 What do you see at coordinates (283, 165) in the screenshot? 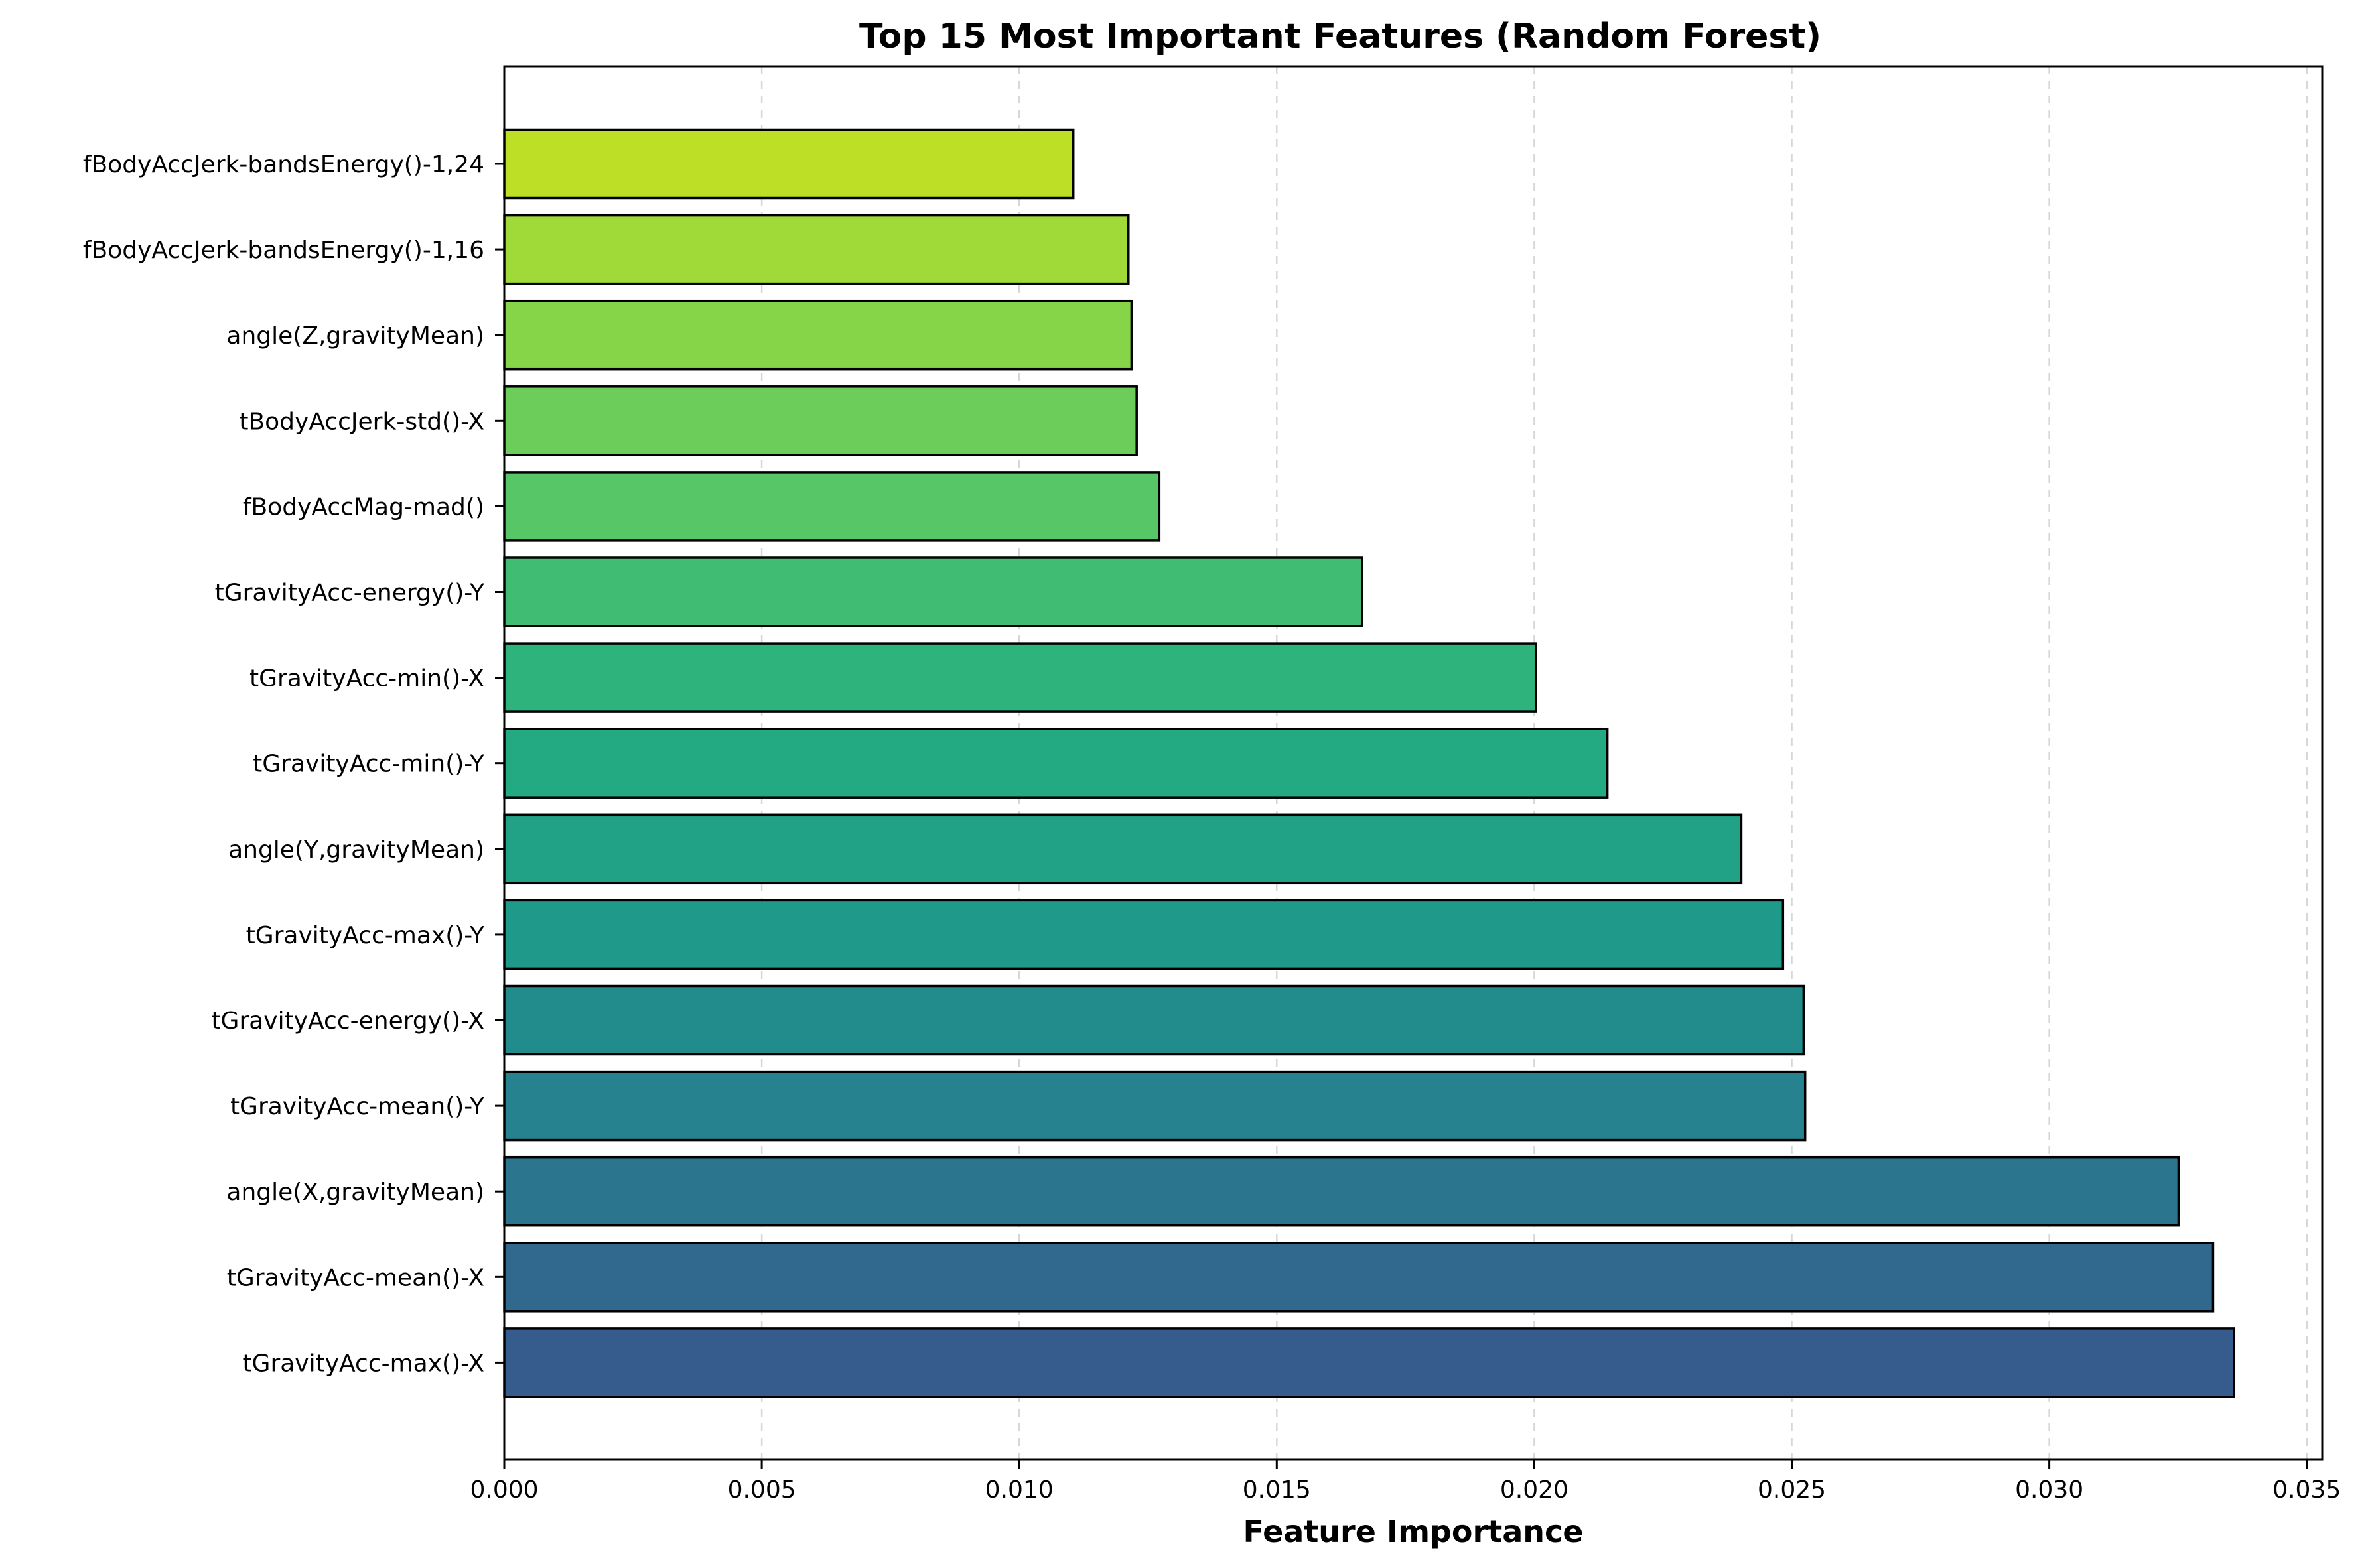
I see `y-tick-label: fBodyAccJerk-bandsEnergy()-1,24` at bounding box center [283, 165].